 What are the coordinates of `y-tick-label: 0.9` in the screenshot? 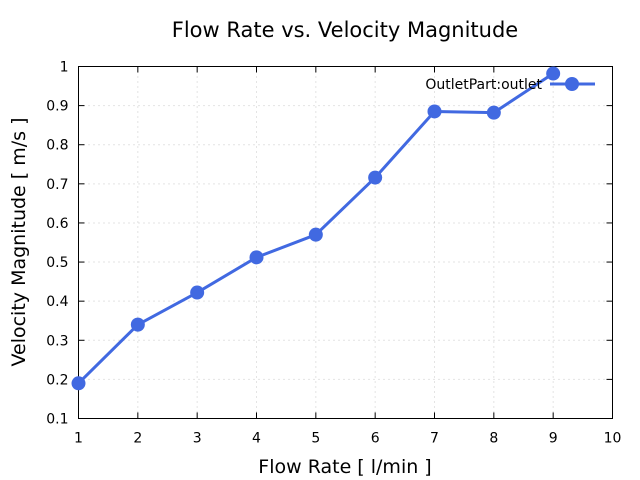 It's located at (57, 107).